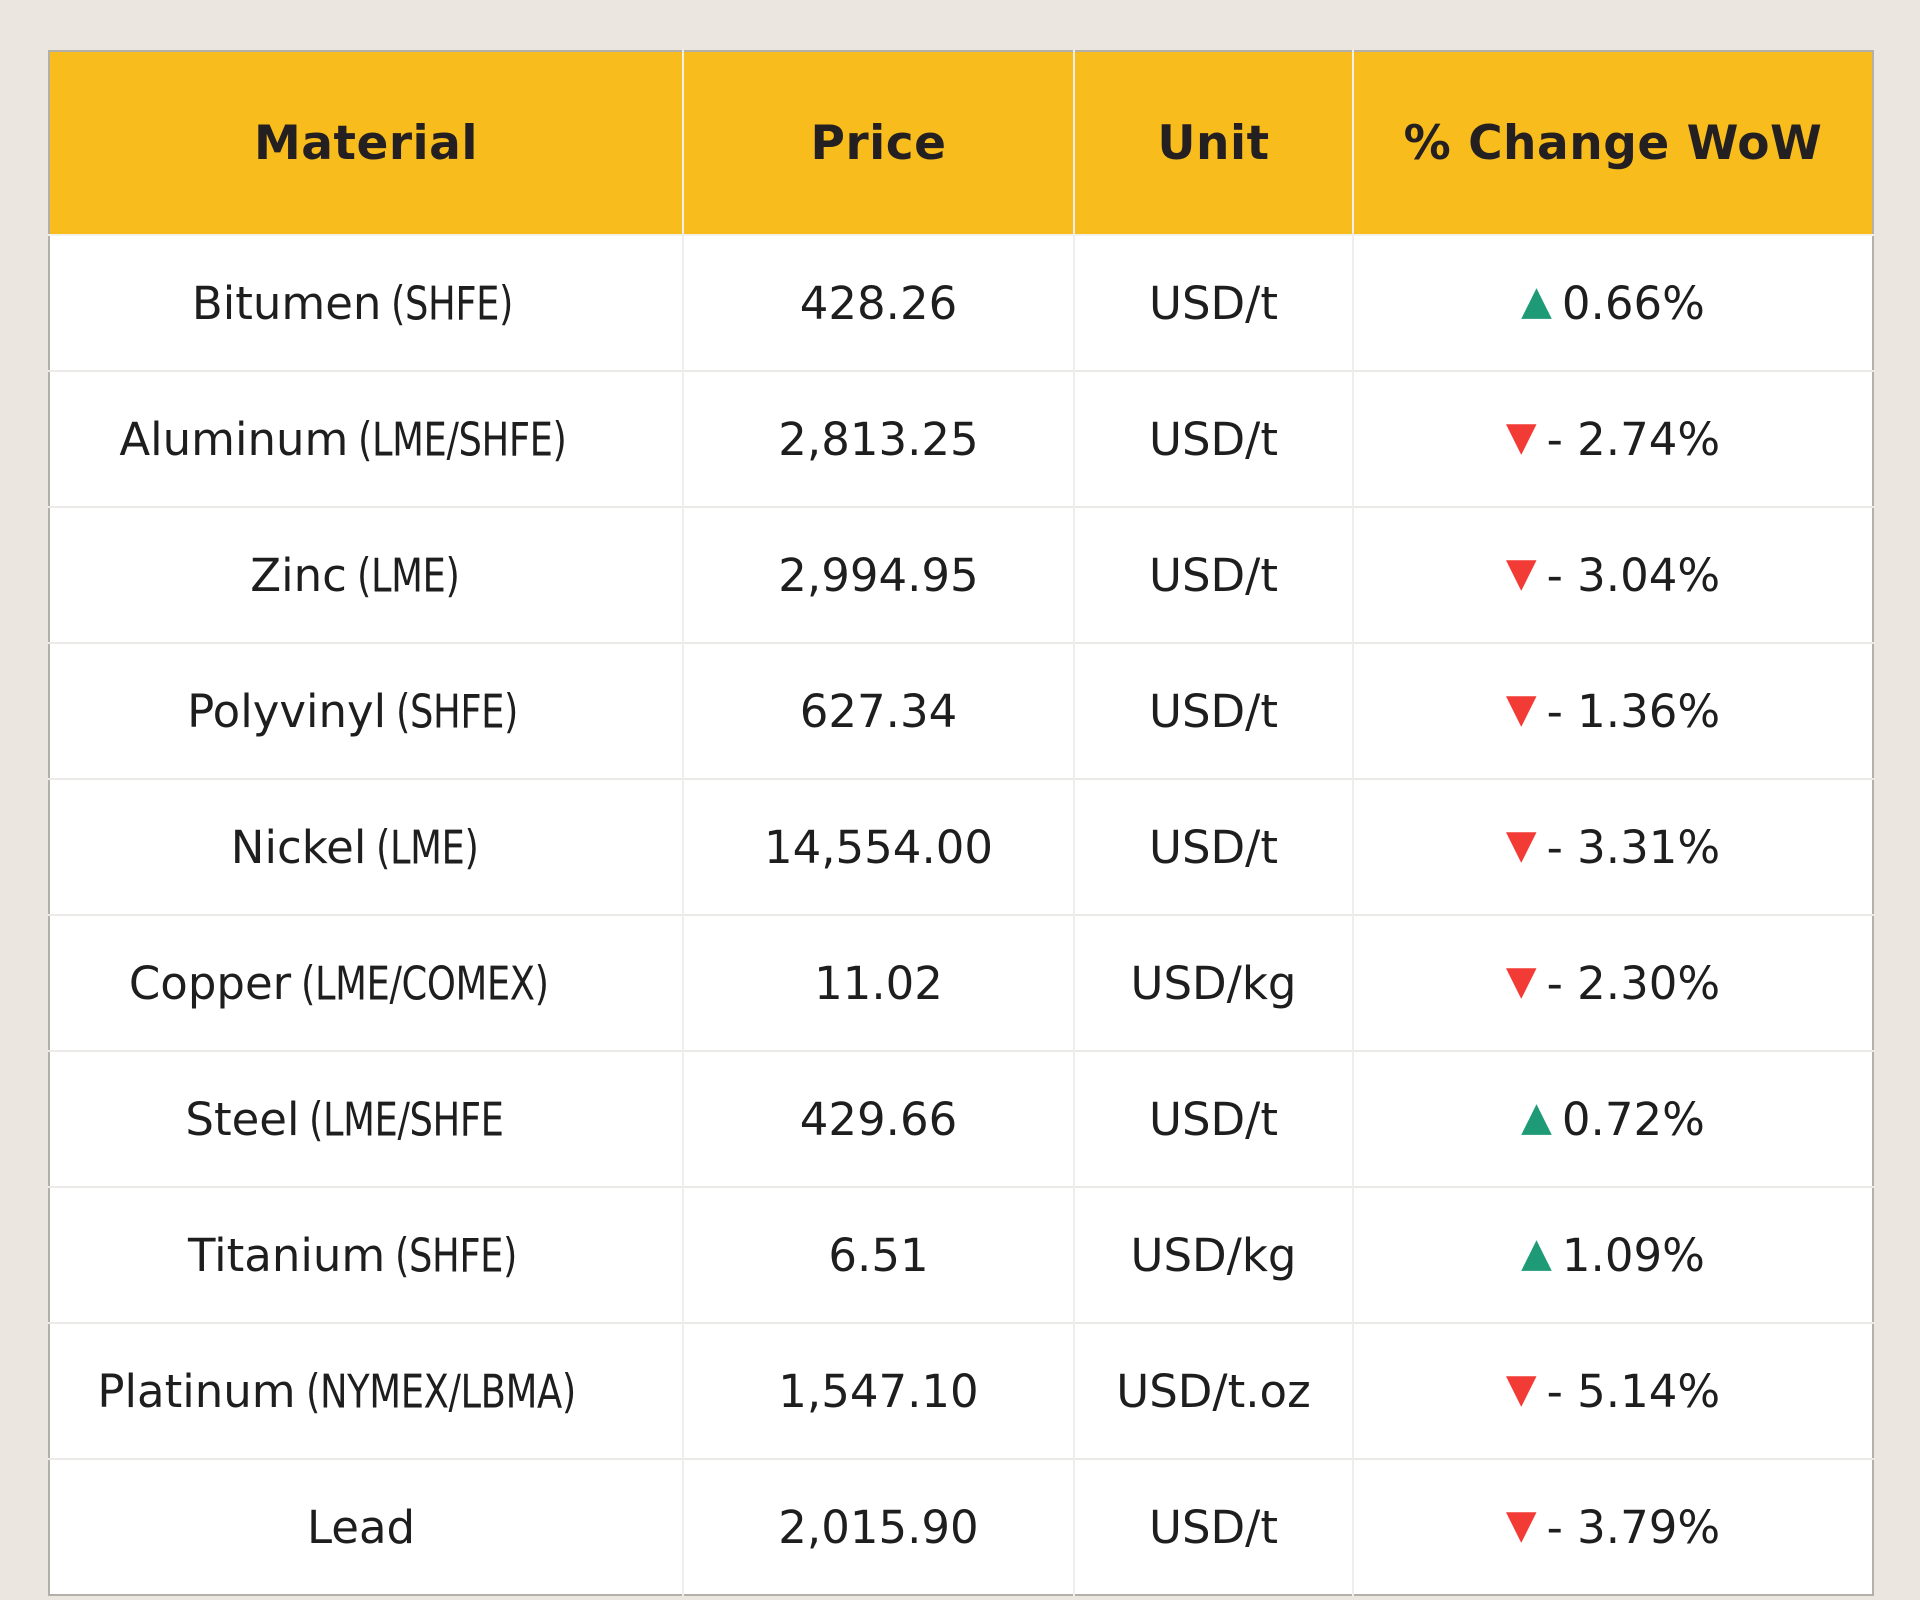 The width and height of the screenshot is (1920, 1600). I want to click on table-row-polyvinyl: Polyvinyl (SHFE) 627.34 USD/t ▼ - 1.36%, so click(961, 710).